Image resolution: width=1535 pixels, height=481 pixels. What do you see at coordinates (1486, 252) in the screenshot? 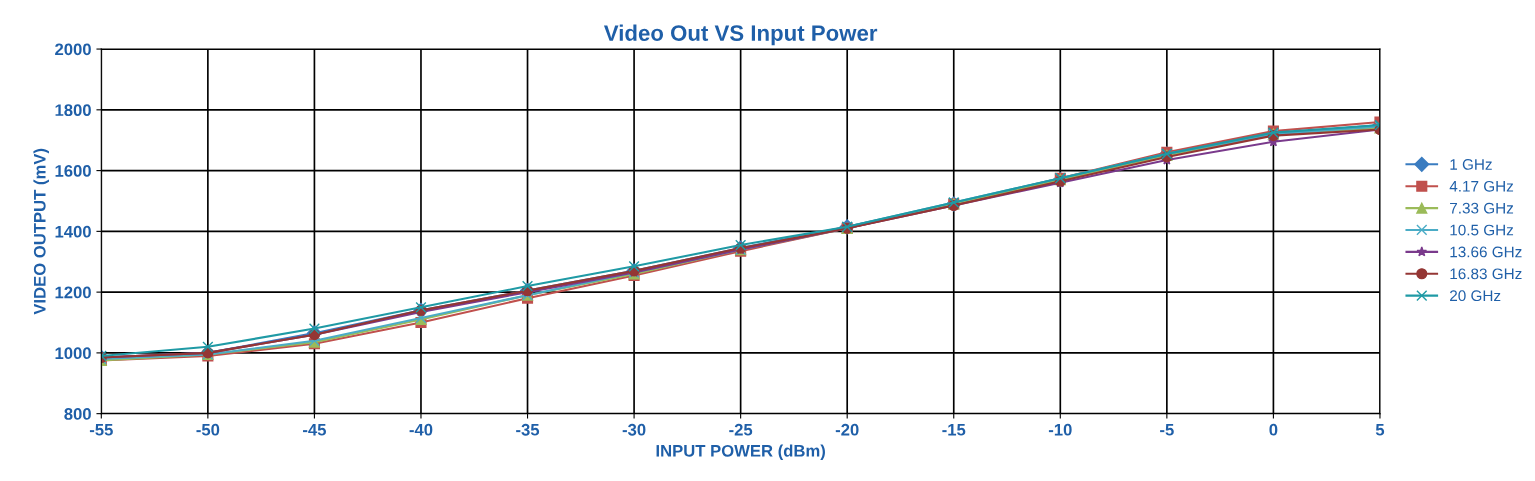
I see `legend-label: 13.66 GHz` at bounding box center [1486, 252].